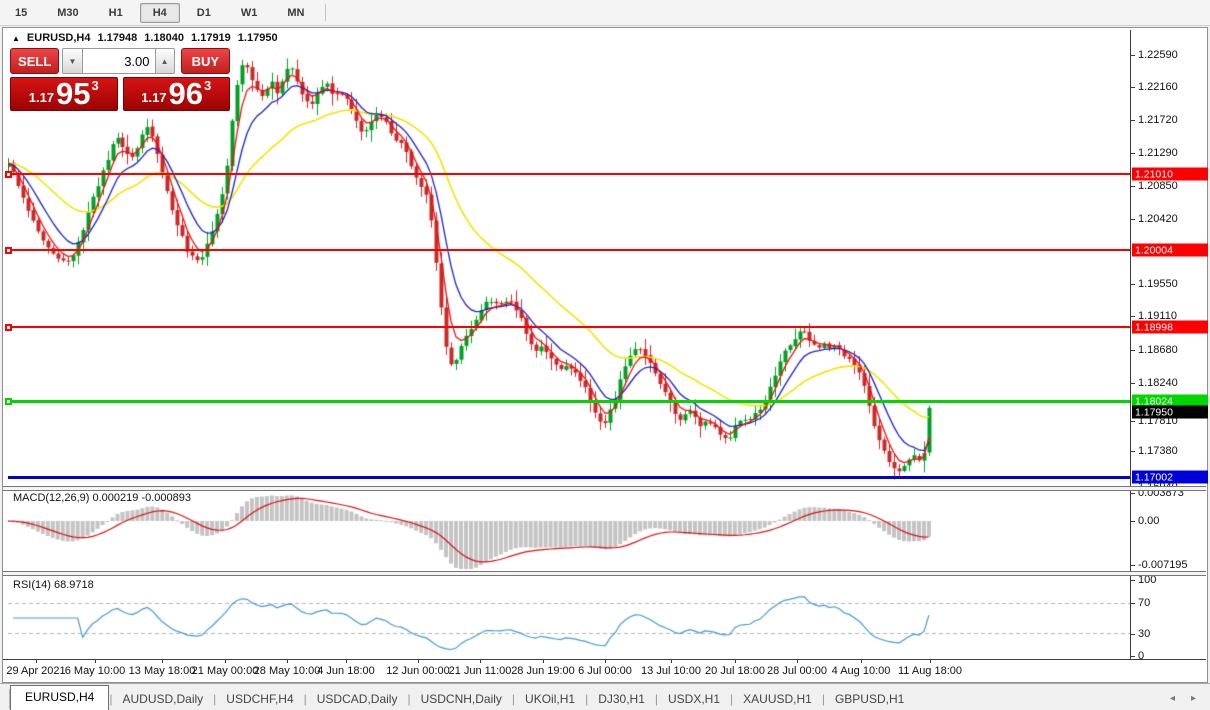  Describe the element at coordinates (930, 671) in the screenshot. I see `time-tick-label: 11 Aug 18:00` at that location.